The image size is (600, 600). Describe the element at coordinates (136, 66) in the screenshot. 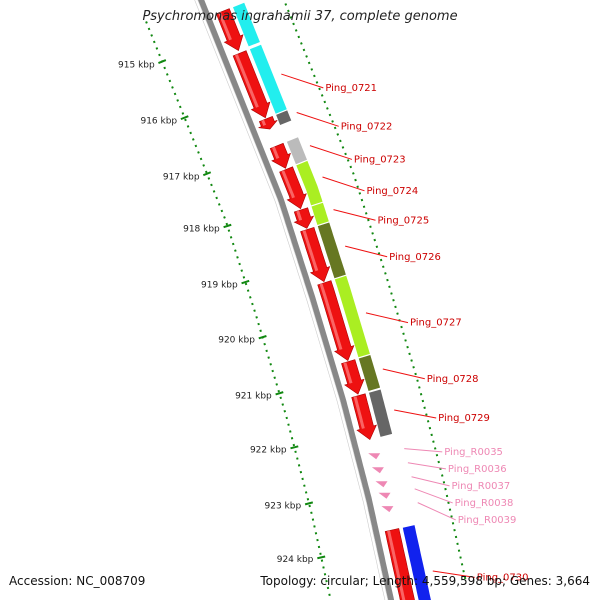

I see `ruler-tick-label: 915 kbp` at that location.